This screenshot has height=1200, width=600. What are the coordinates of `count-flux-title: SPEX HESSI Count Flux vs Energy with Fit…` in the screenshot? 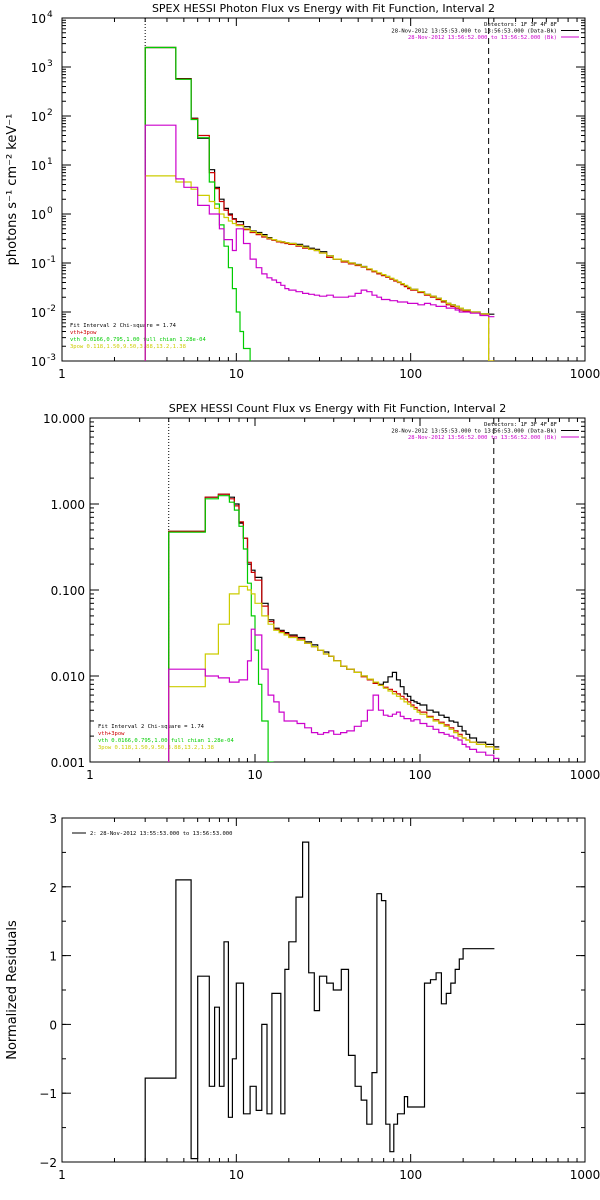 It's located at (337, 408).